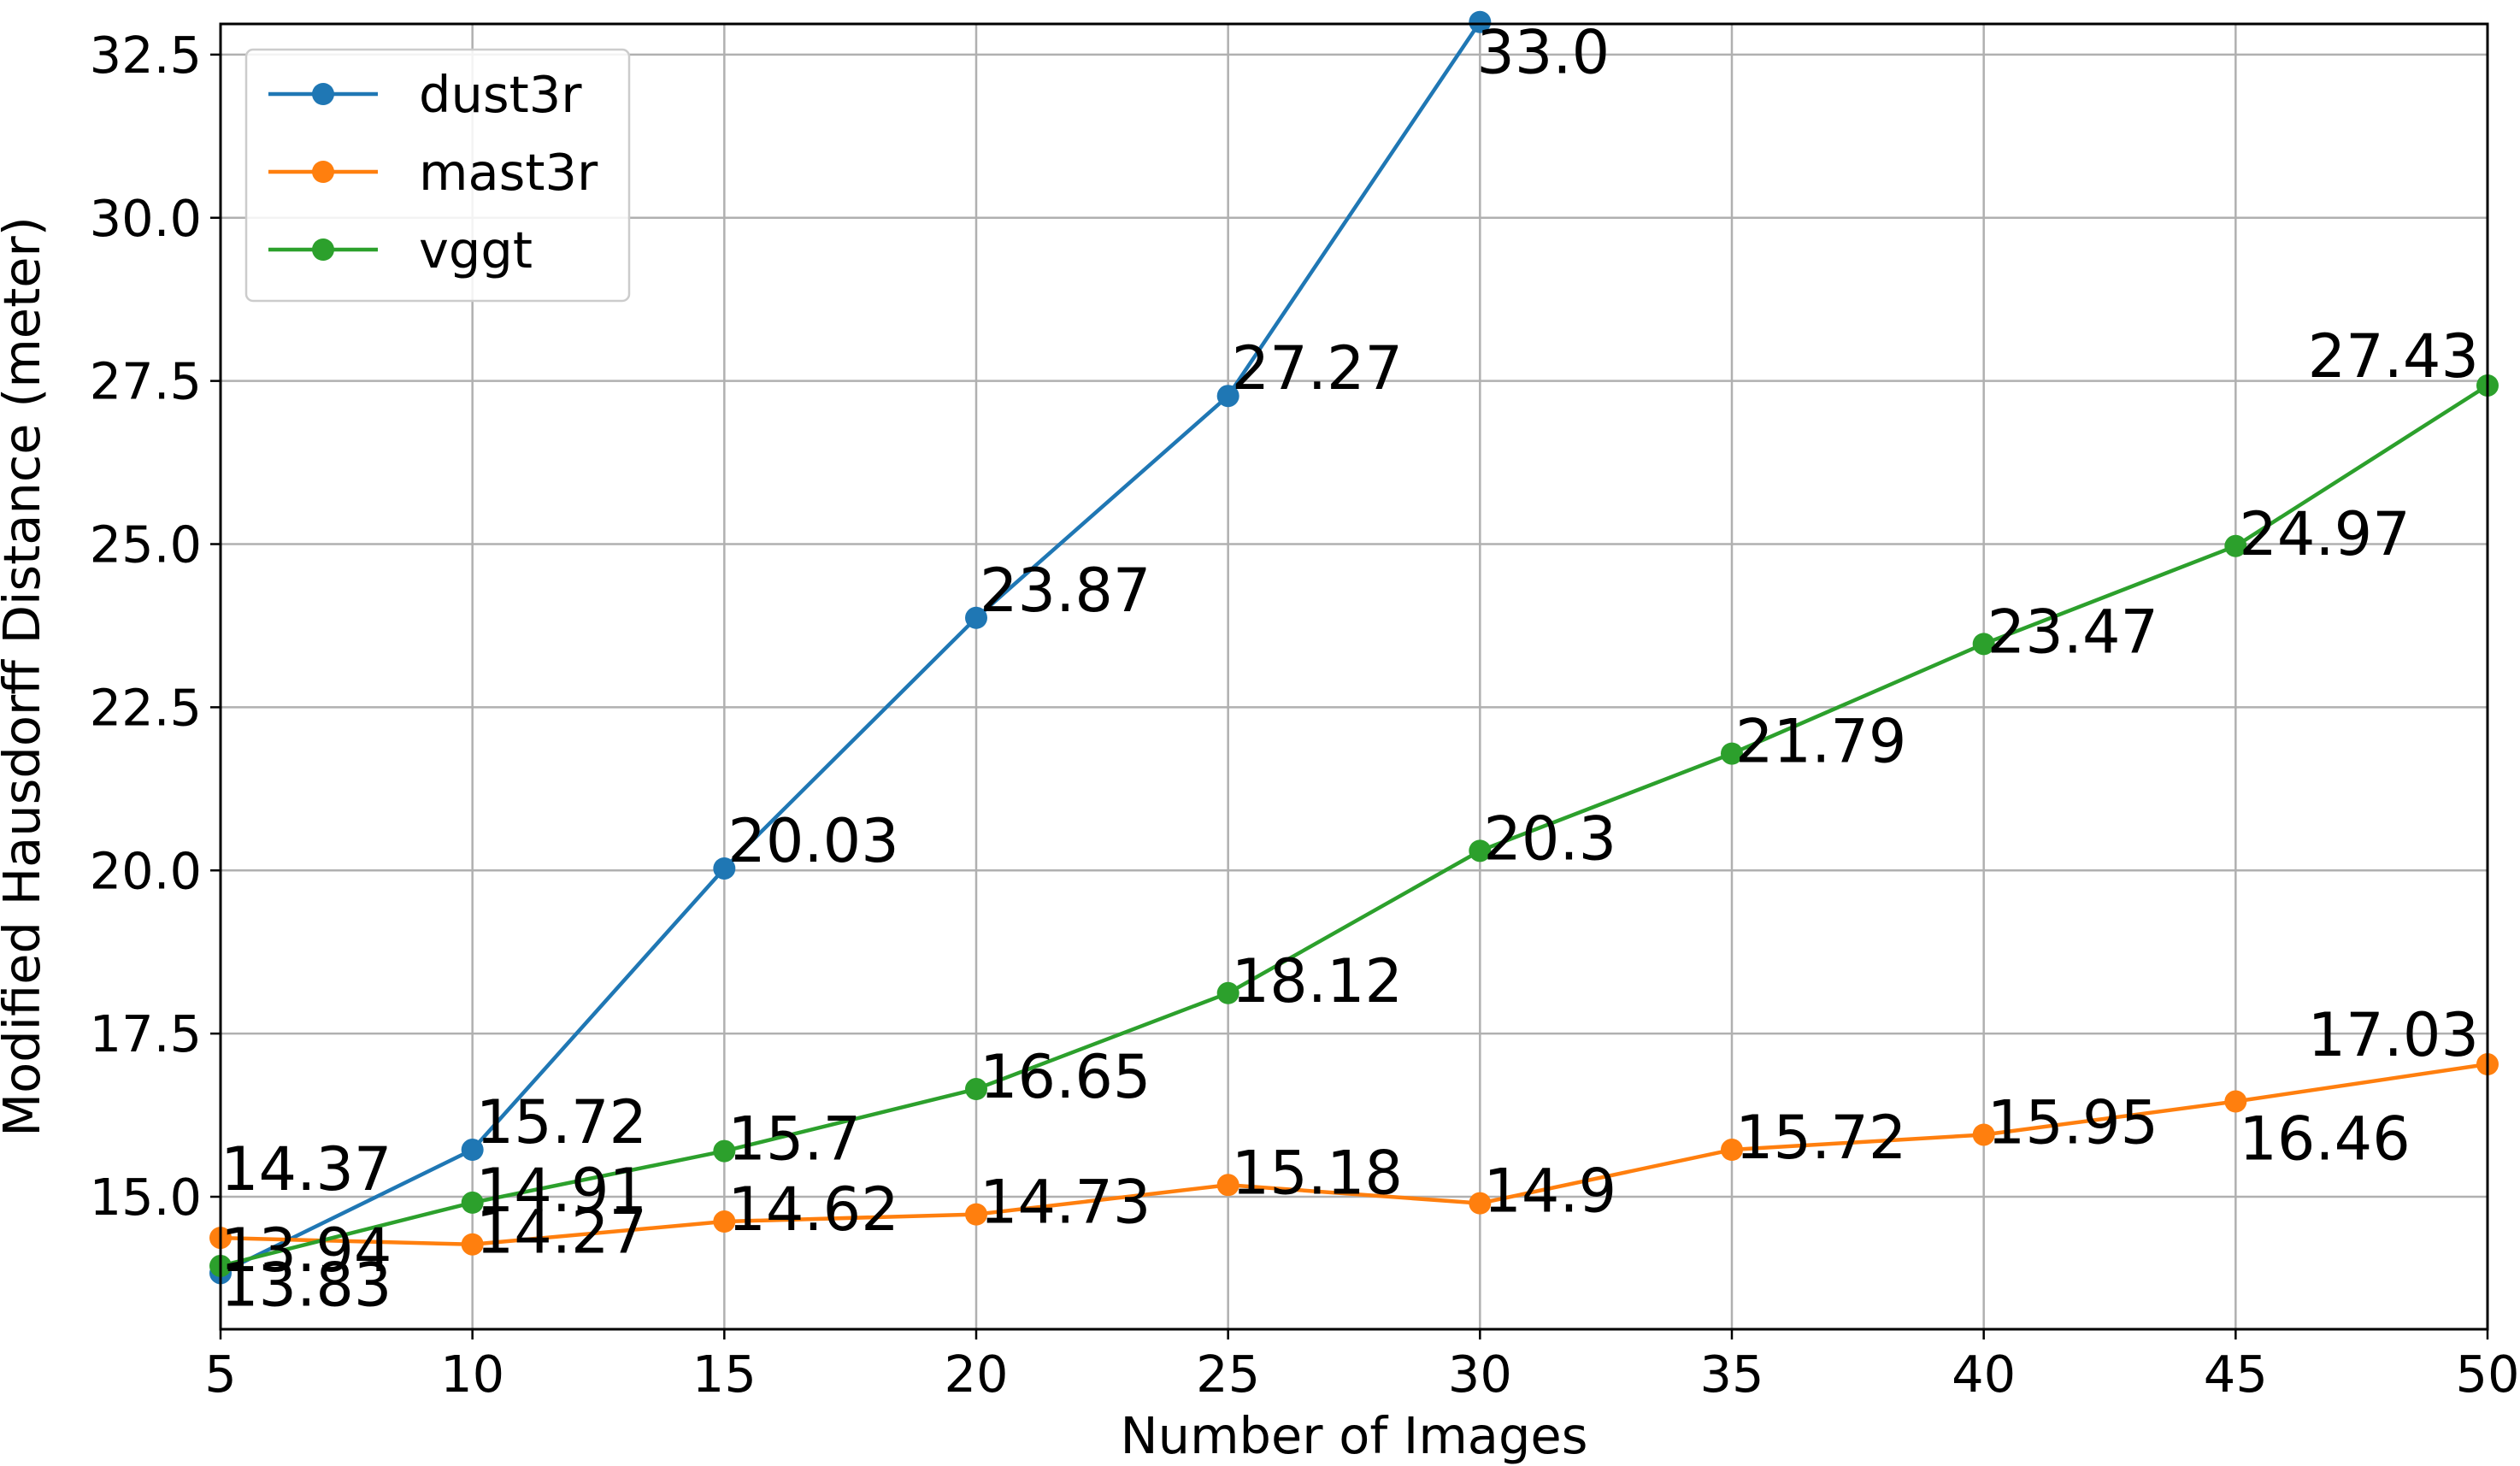 Image resolution: width=2520 pixels, height=1466 pixels. Describe the element at coordinates (25, 676) in the screenshot. I see `y-axis-title: Modified Hausdorff Distance (meter)` at that location.